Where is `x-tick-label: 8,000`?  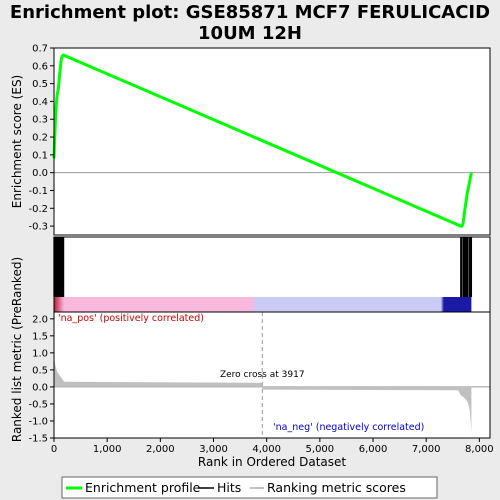
x-tick-label: 8,000 is located at coordinates (479, 449).